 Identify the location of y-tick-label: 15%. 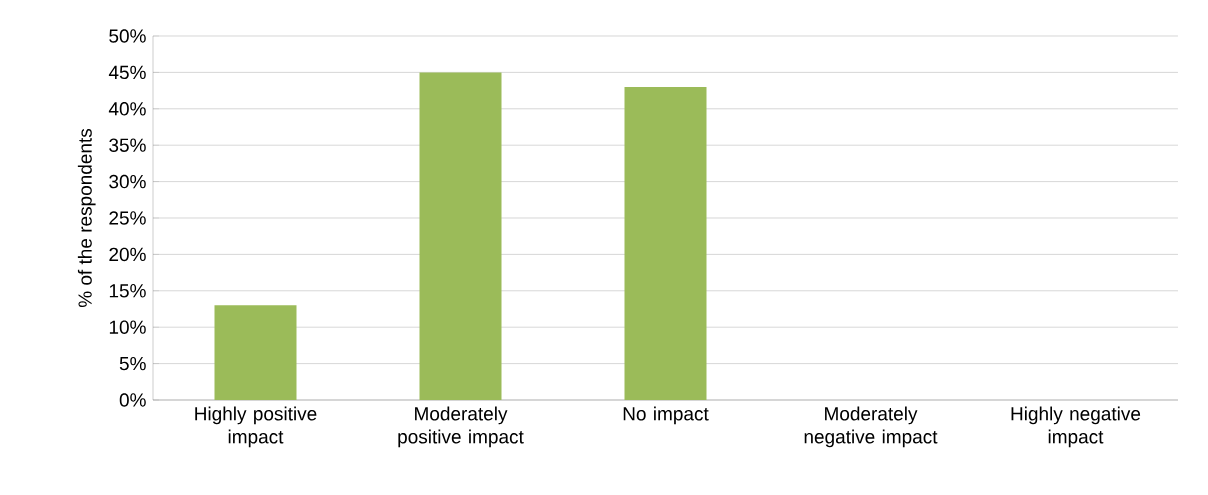
(127, 291).